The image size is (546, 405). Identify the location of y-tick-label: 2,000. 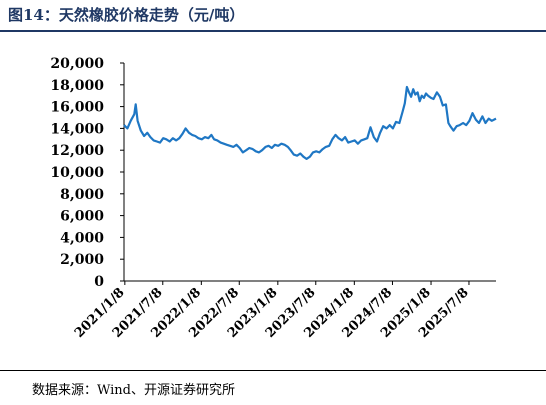
(82, 260).